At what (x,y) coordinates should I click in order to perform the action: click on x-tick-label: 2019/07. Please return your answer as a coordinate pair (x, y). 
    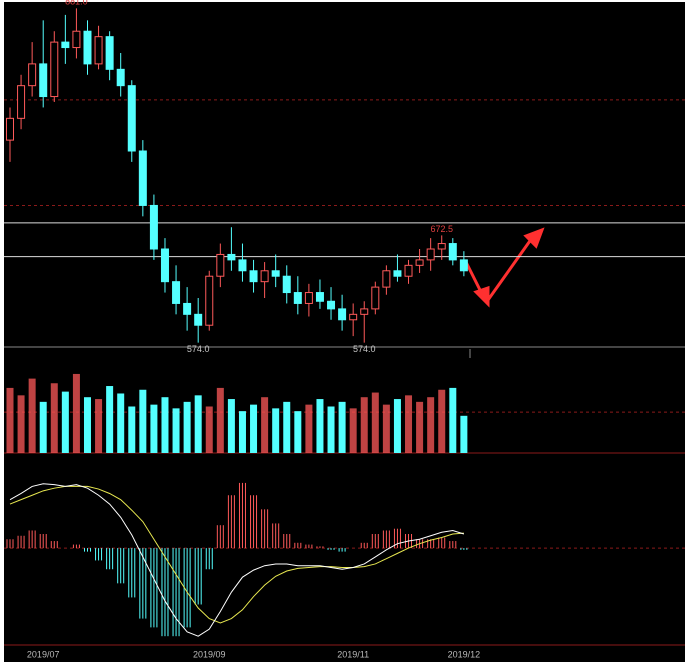
    Looking at the image, I should click on (43, 654).